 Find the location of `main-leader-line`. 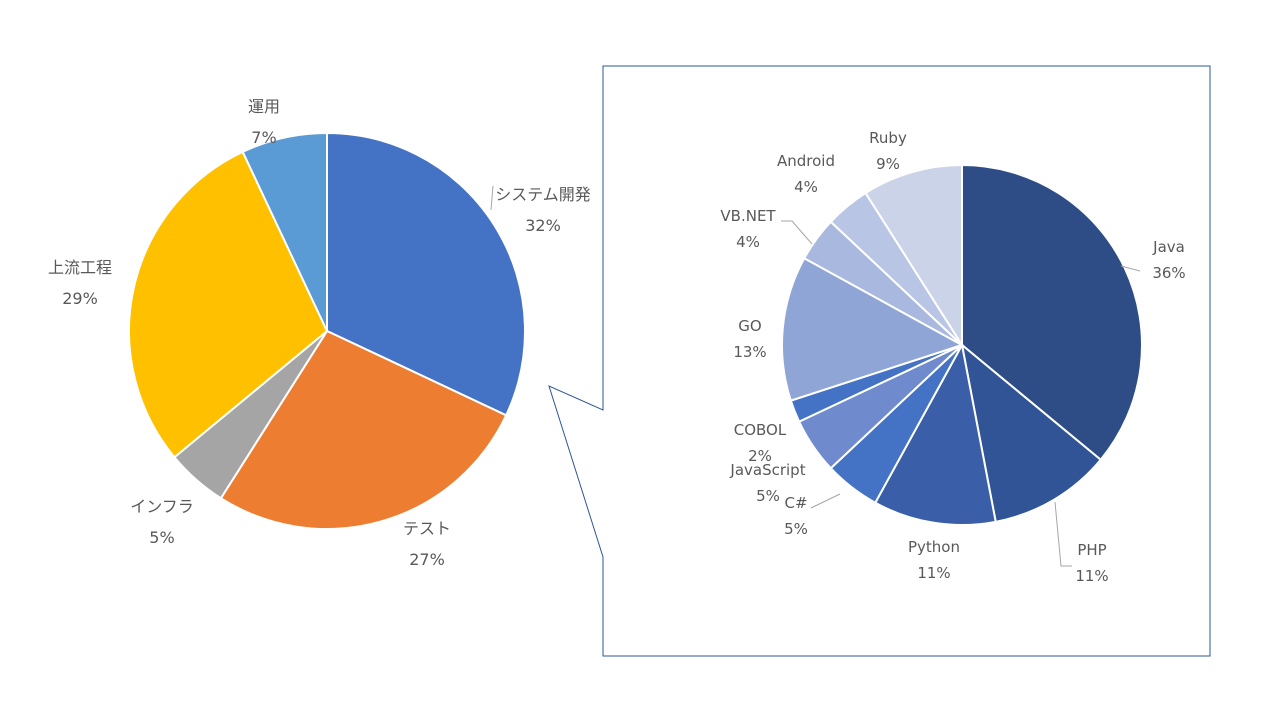

main-leader-line is located at coordinates (492, 198).